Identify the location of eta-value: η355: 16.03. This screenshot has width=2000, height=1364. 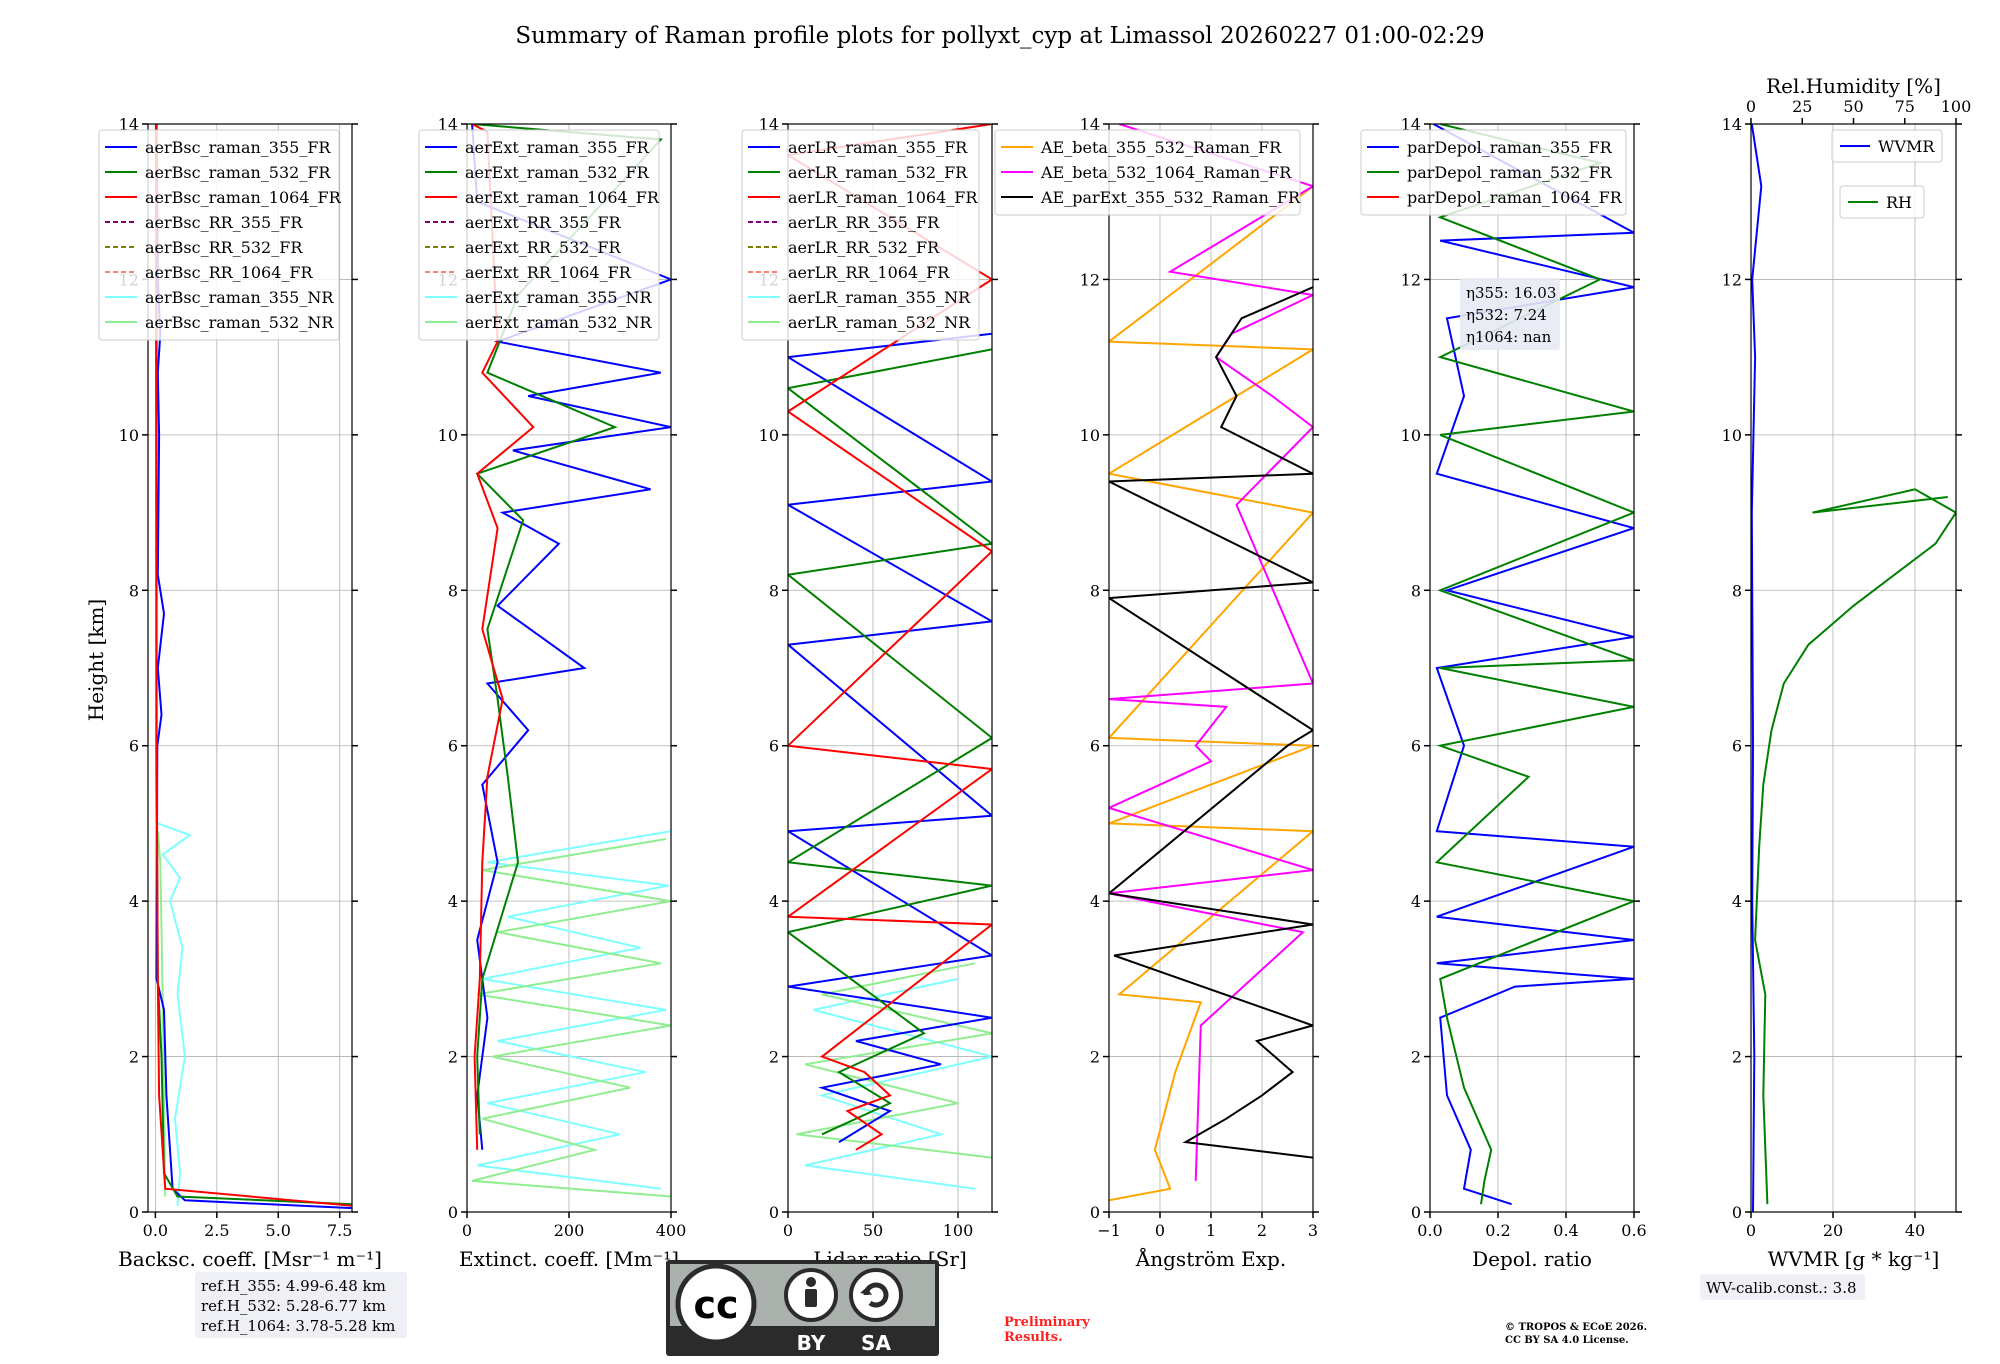
(1511, 293).